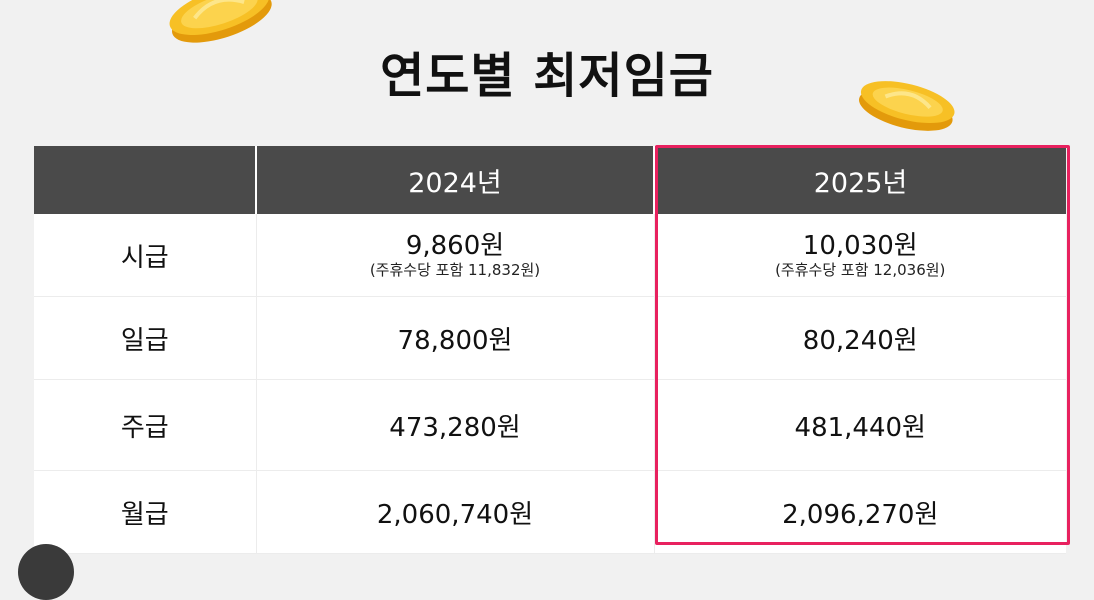 The height and width of the screenshot is (600, 1094). I want to click on daily-2024-value: 78,800원, so click(455, 338).